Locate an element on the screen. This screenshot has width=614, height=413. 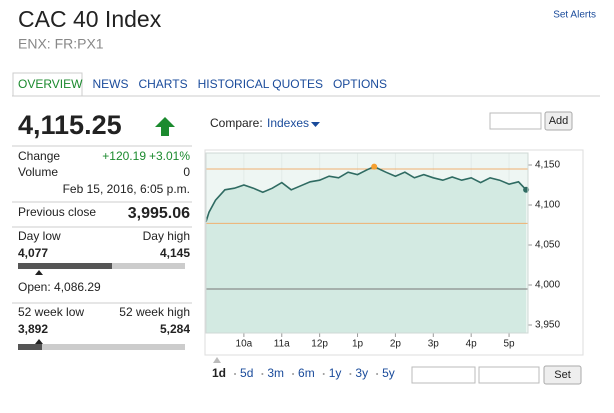
compare-label: Compare: is located at coordinates (236, 123).